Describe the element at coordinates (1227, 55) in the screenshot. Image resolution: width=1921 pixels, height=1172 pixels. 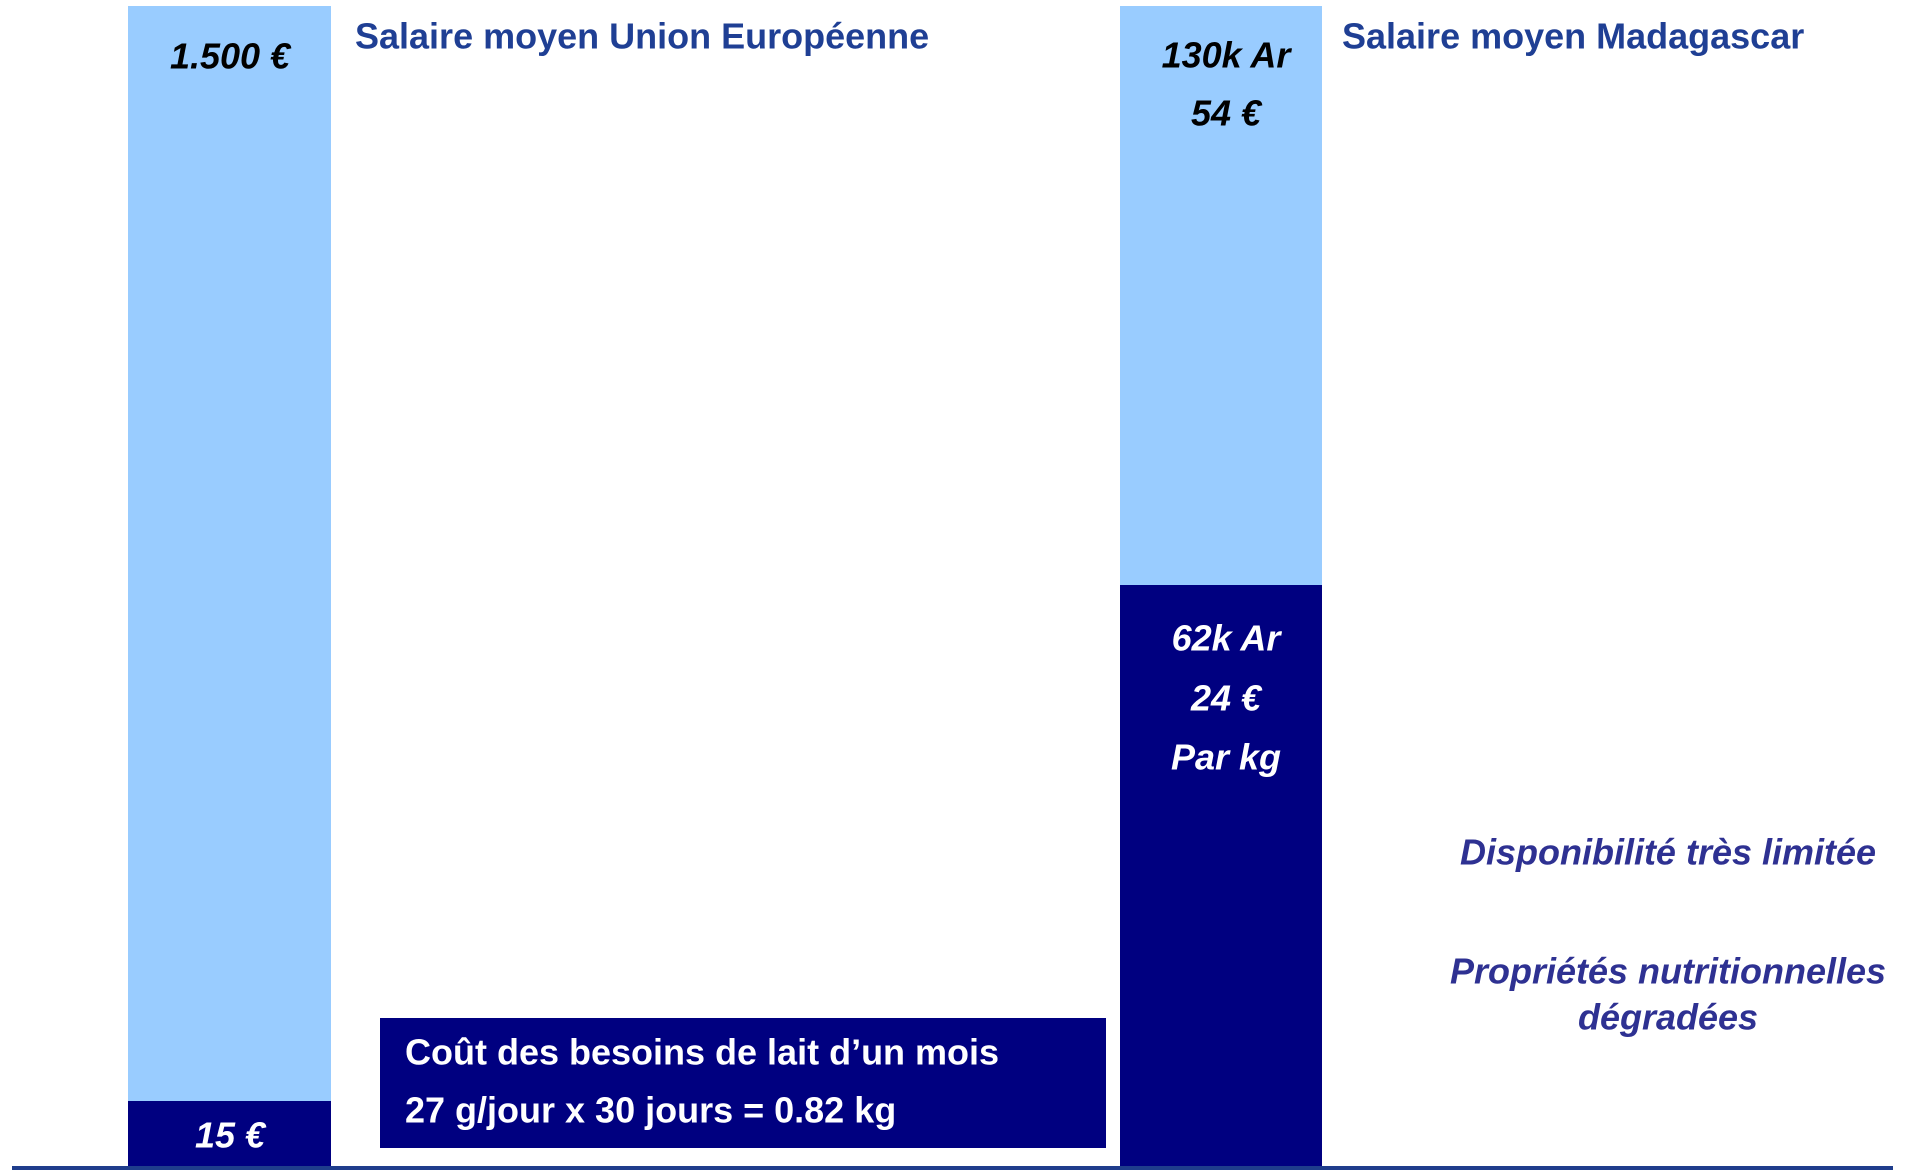
I see `salary-label: 130k Ar` at that location.